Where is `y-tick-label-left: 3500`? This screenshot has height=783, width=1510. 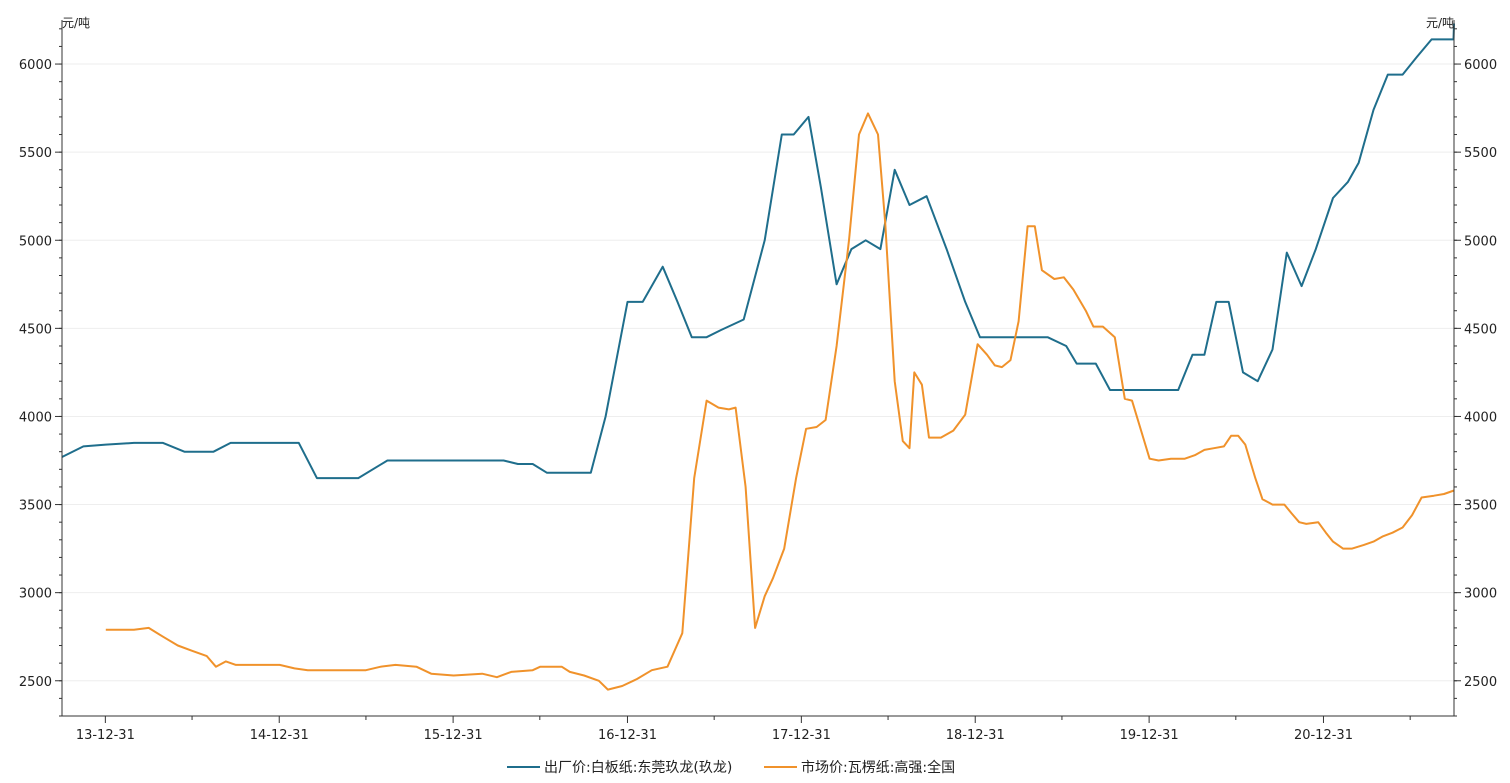
y-tick-label-left: 3500 is located at coordinates (35, 506).